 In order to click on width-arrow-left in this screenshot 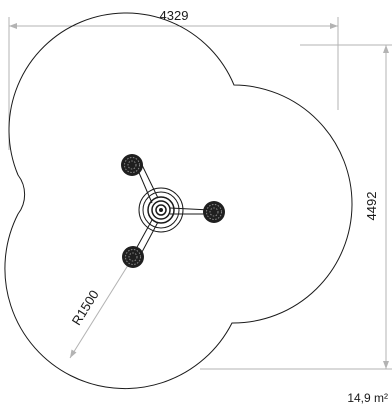, I will do `click(13, 26)`.